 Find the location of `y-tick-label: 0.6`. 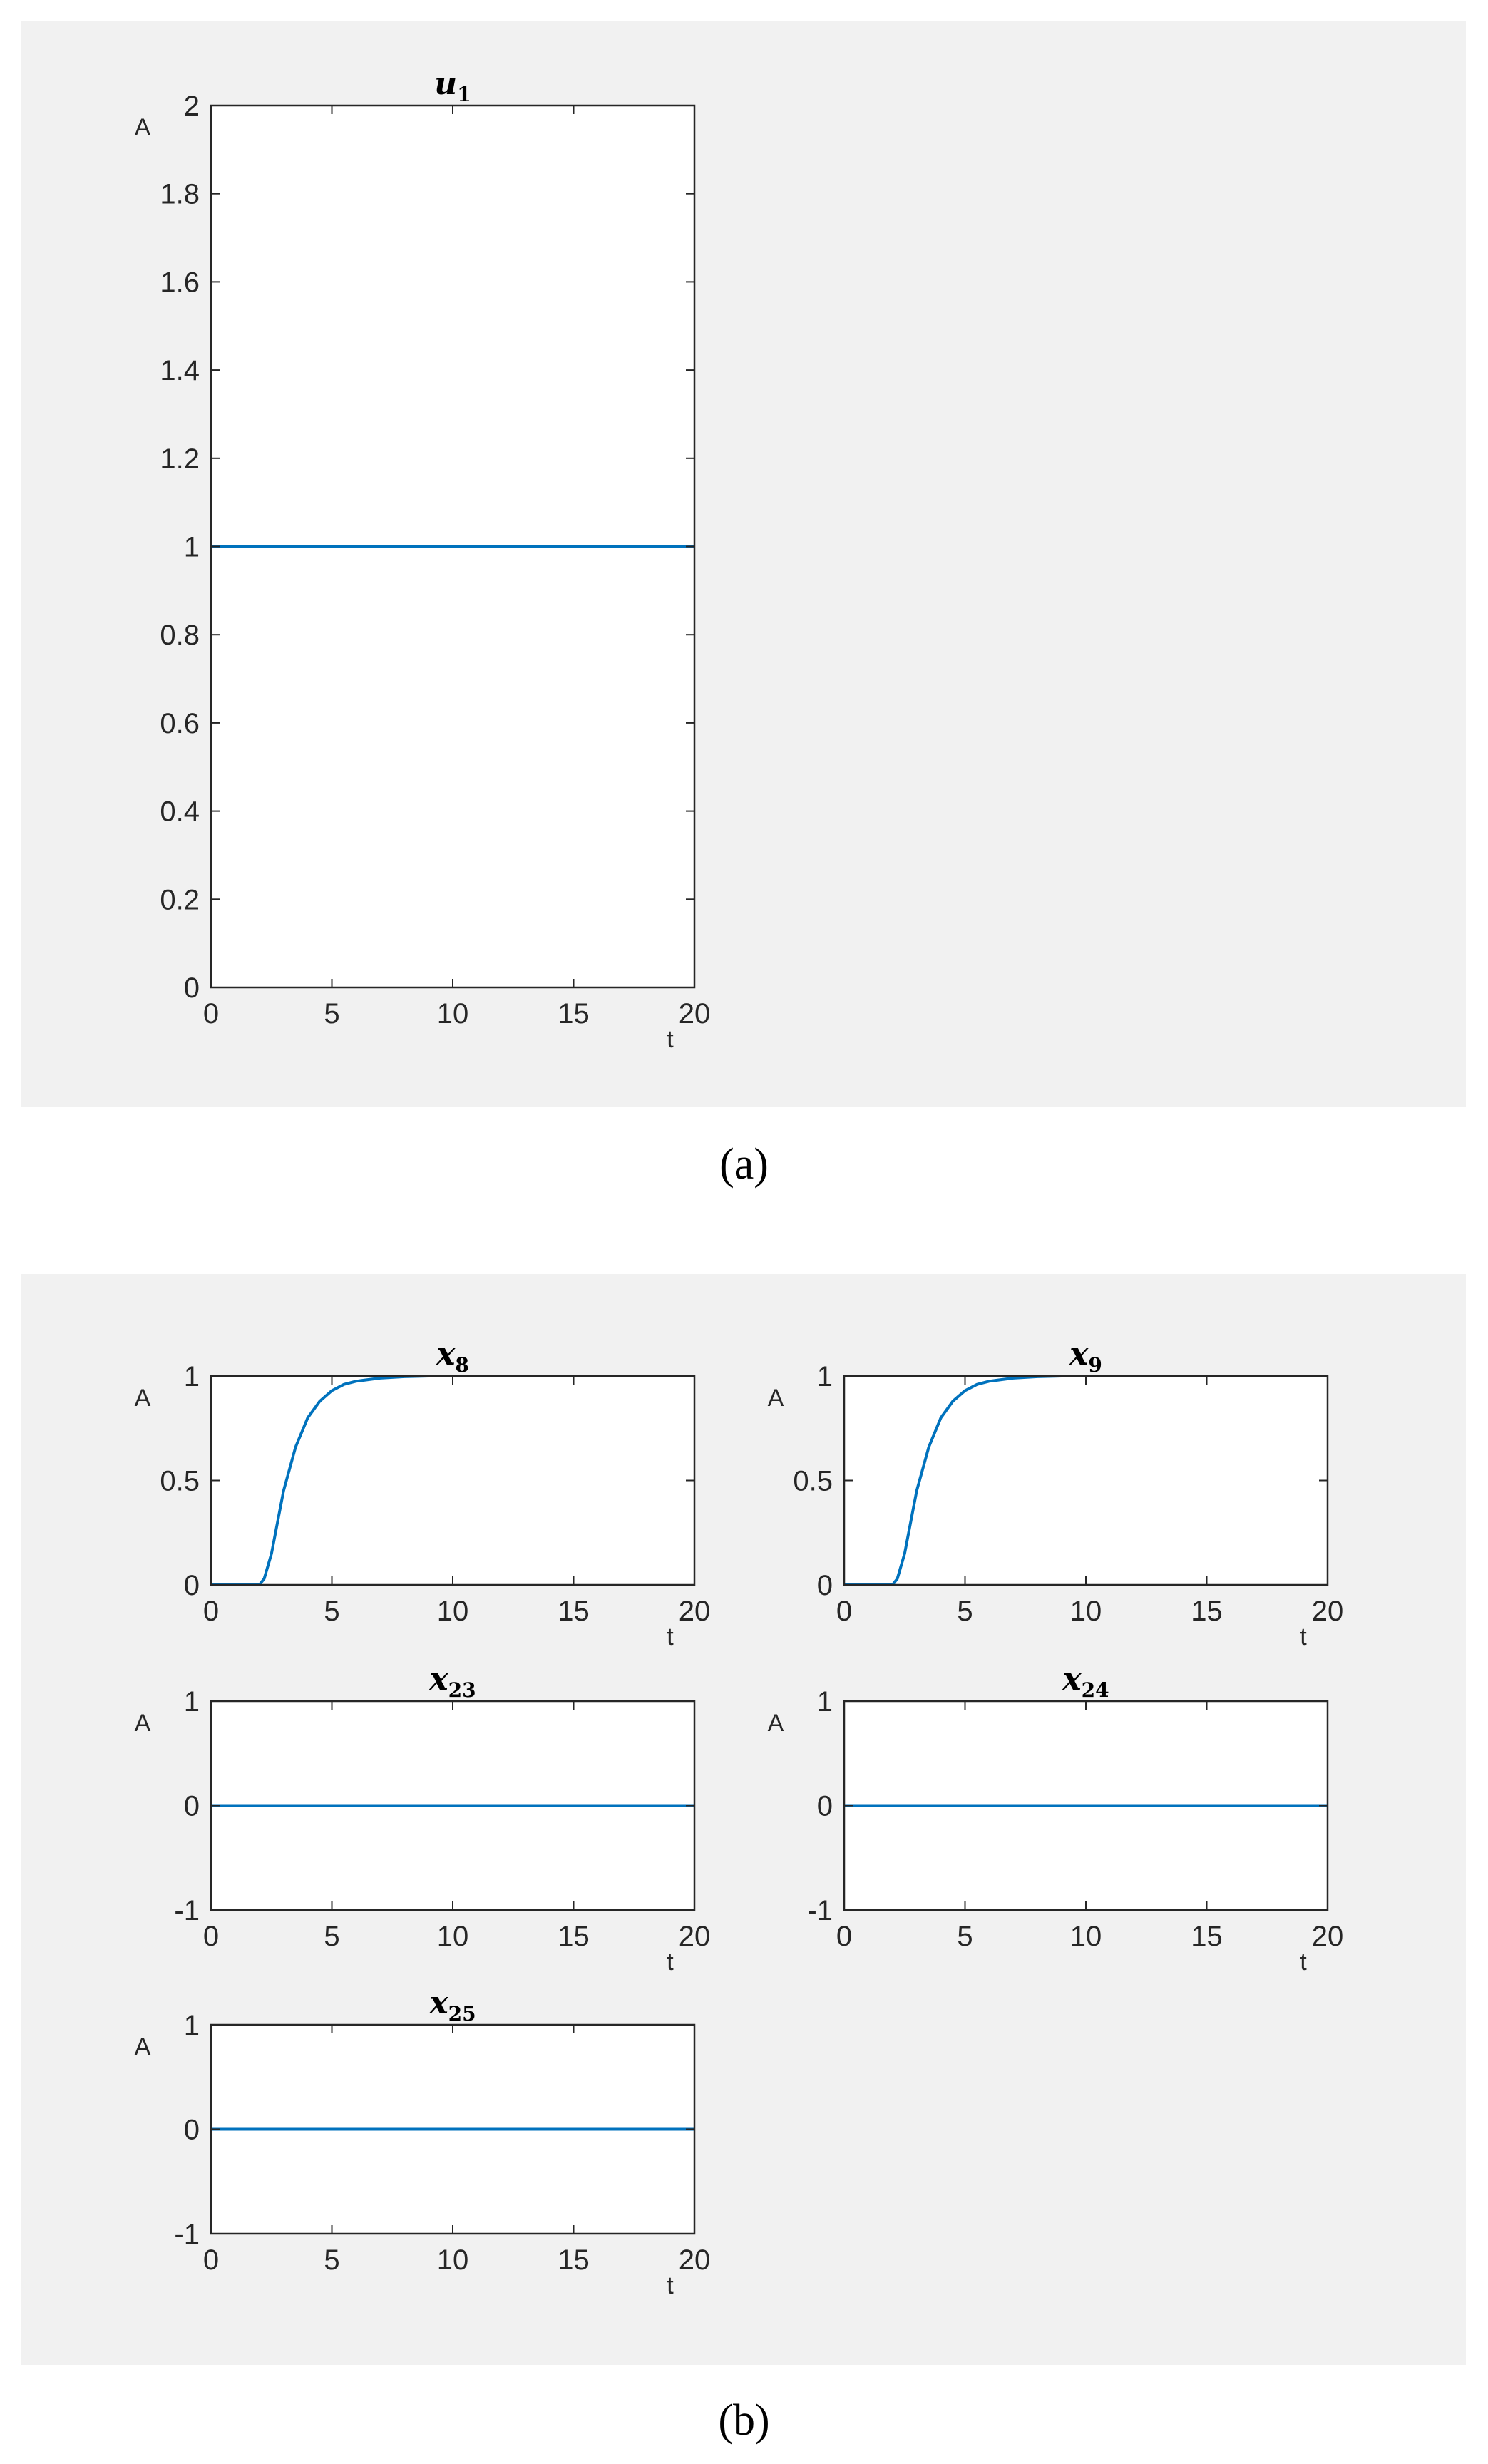

y-tick-label: 0.6 is located at coordinates (180, 723).